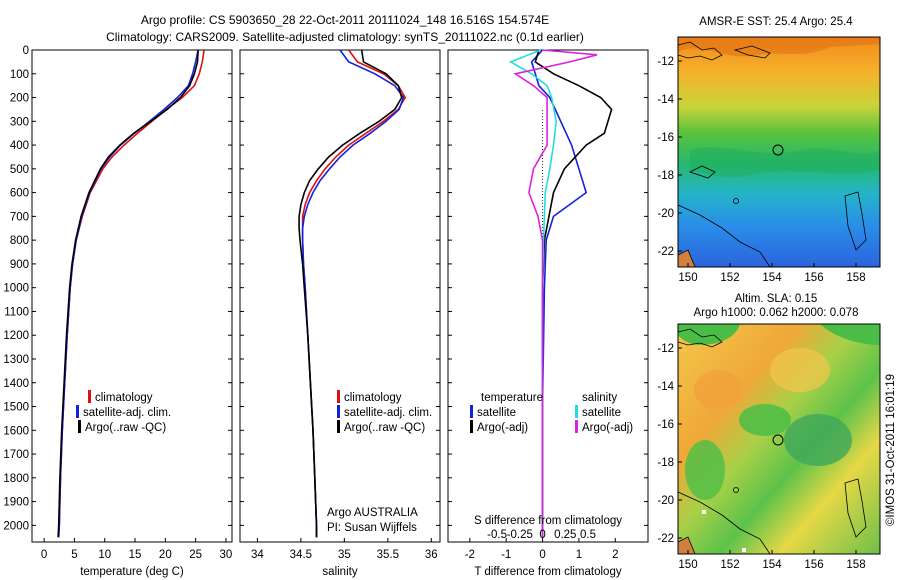 The height and width of the screenshot is (580, 900). I want to click on depth-tick-label: 1100, so click(16, 312).